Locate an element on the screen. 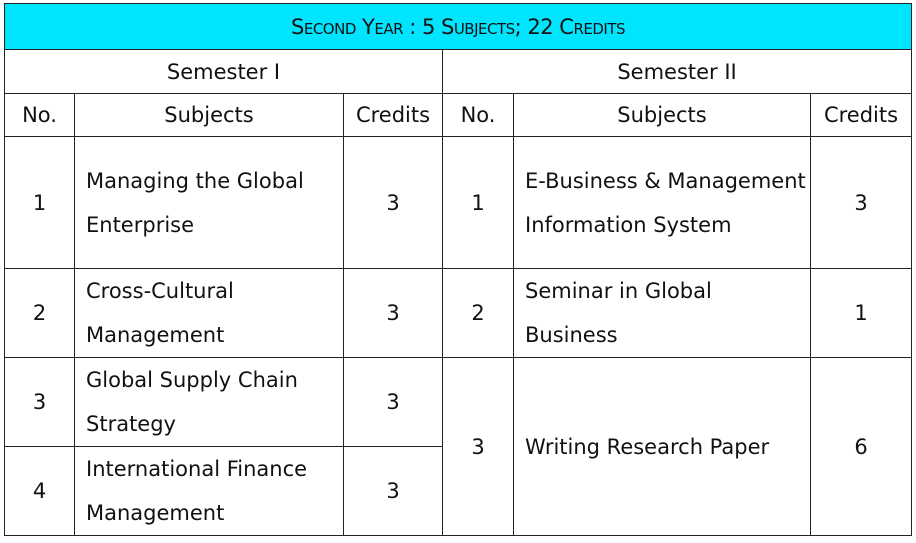 The image size is (916, 543). sem2-row-subject: Writing Research Paper is located at coordinates (662, 446).